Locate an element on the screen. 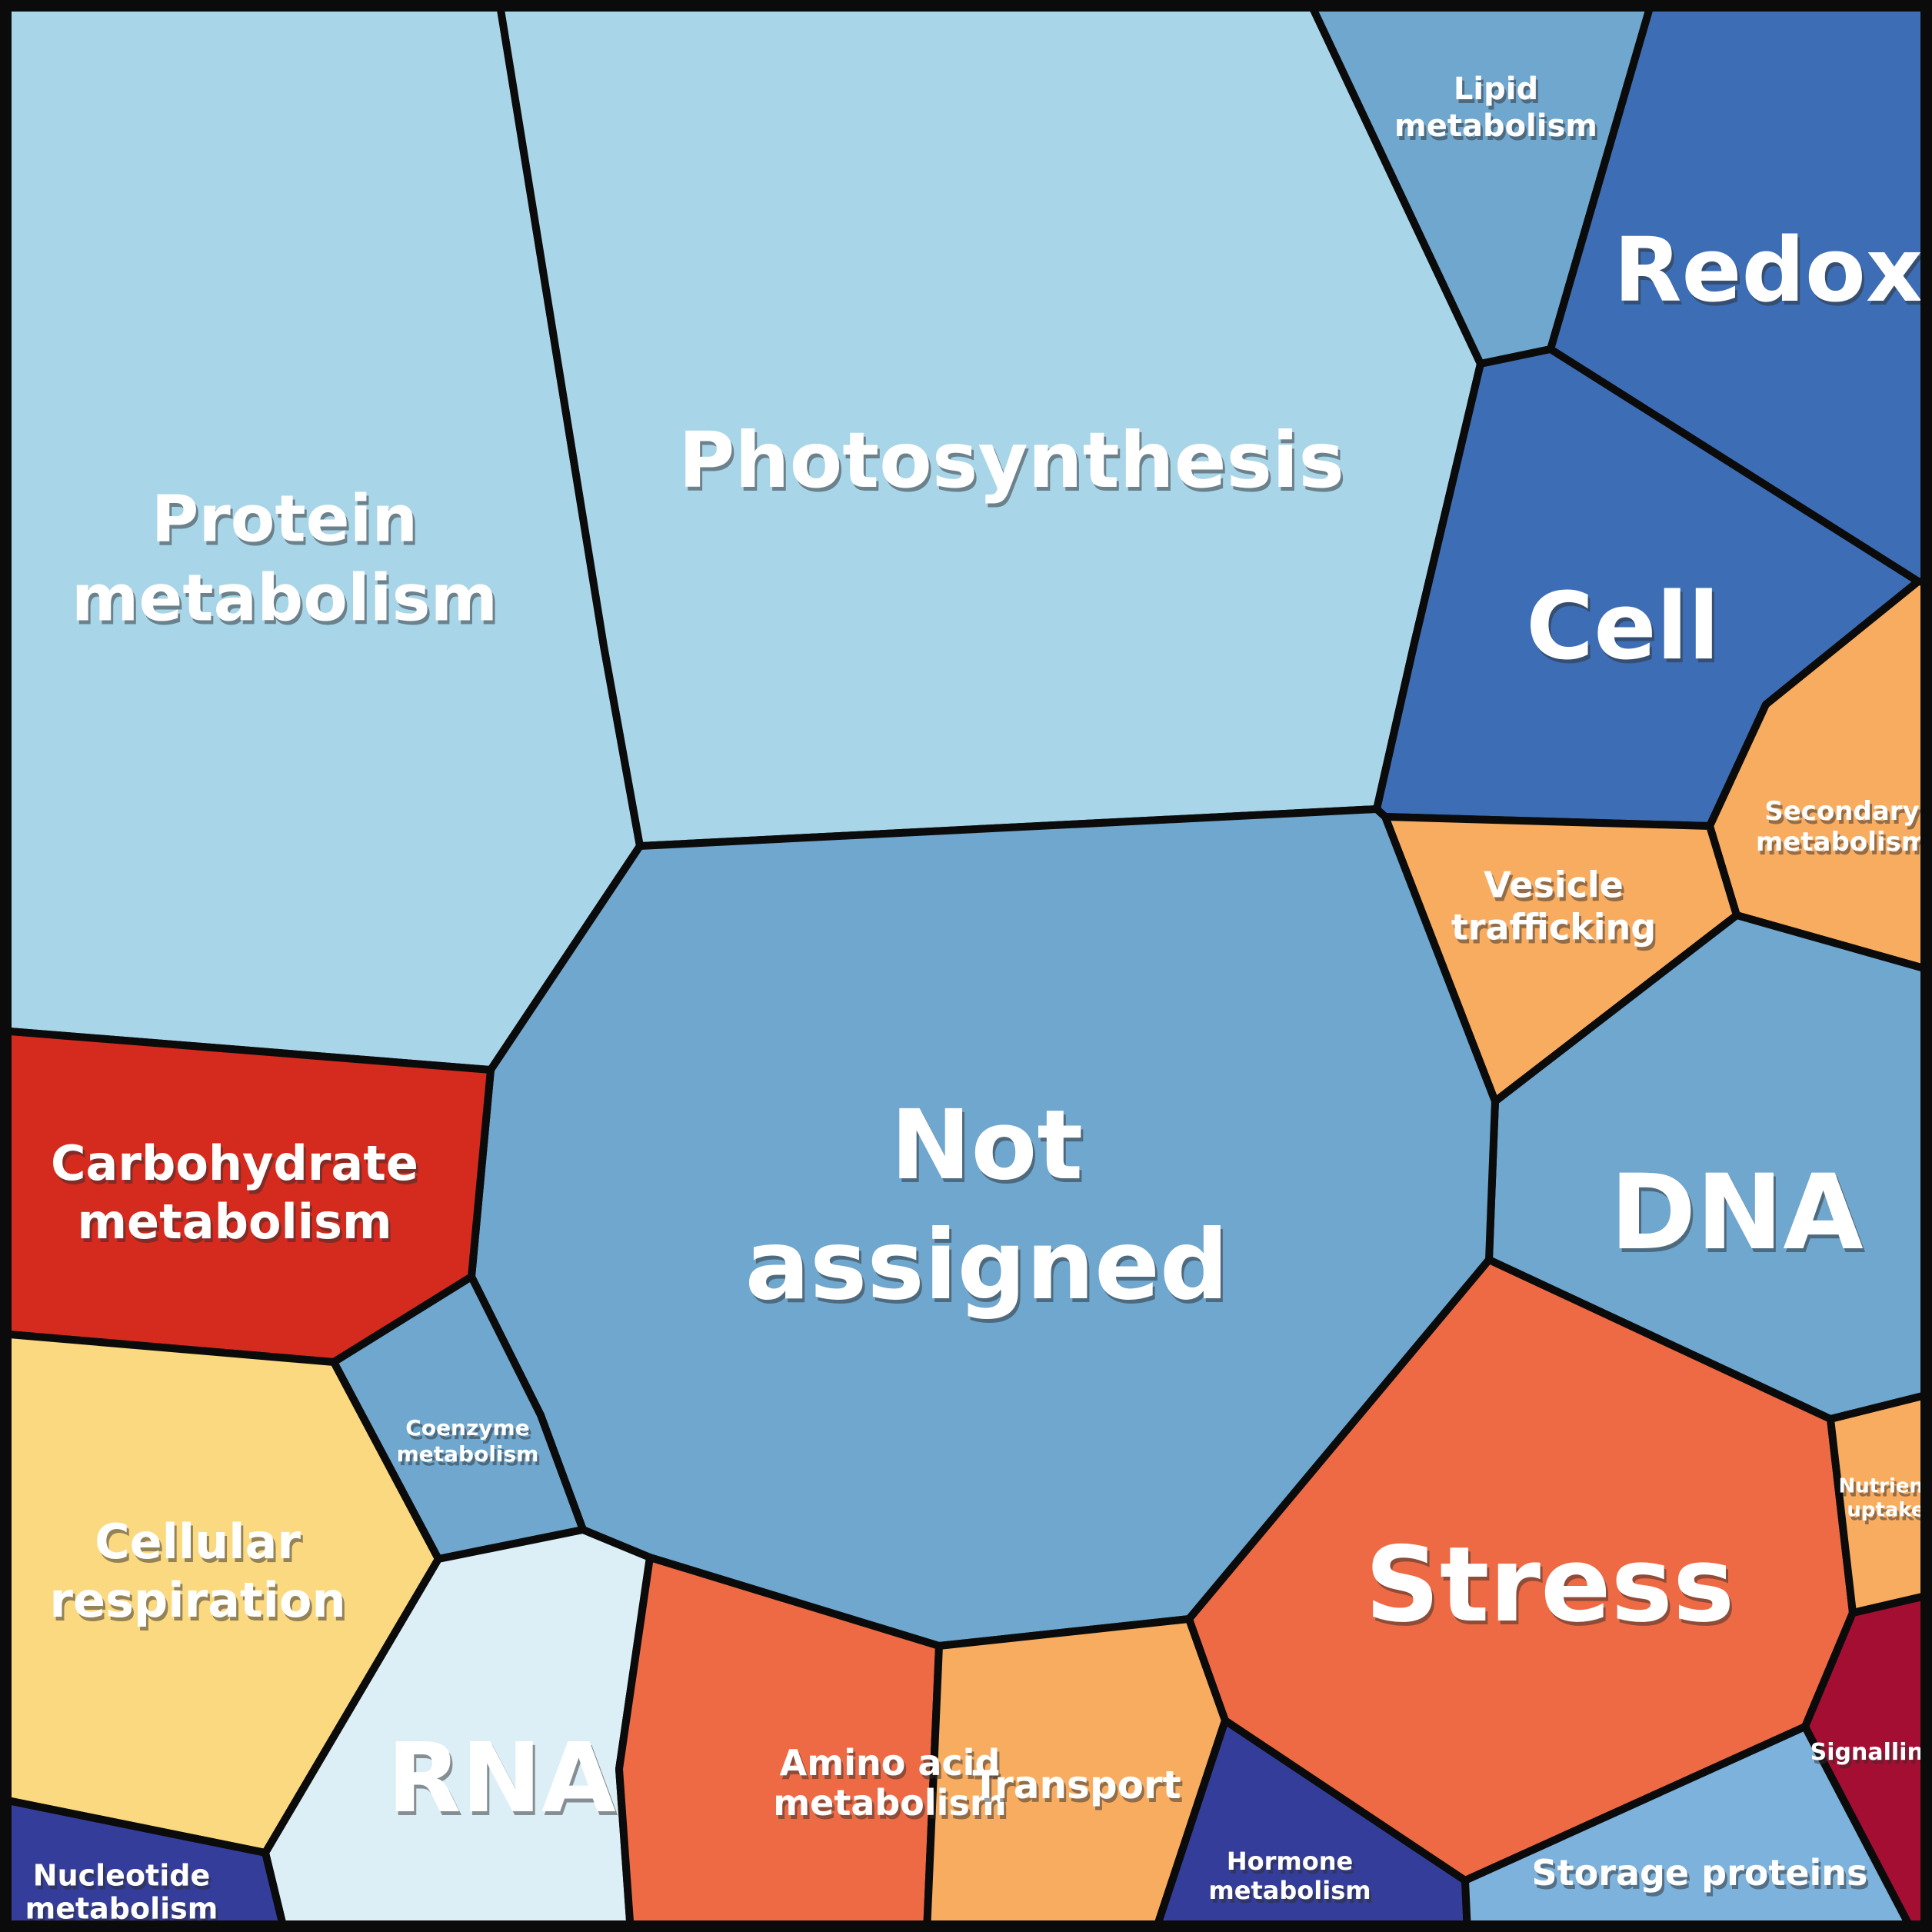 This screenshot has height=1932, width=1932. cell-amino-acid-metabolism is located at coordinates (779, 1743).